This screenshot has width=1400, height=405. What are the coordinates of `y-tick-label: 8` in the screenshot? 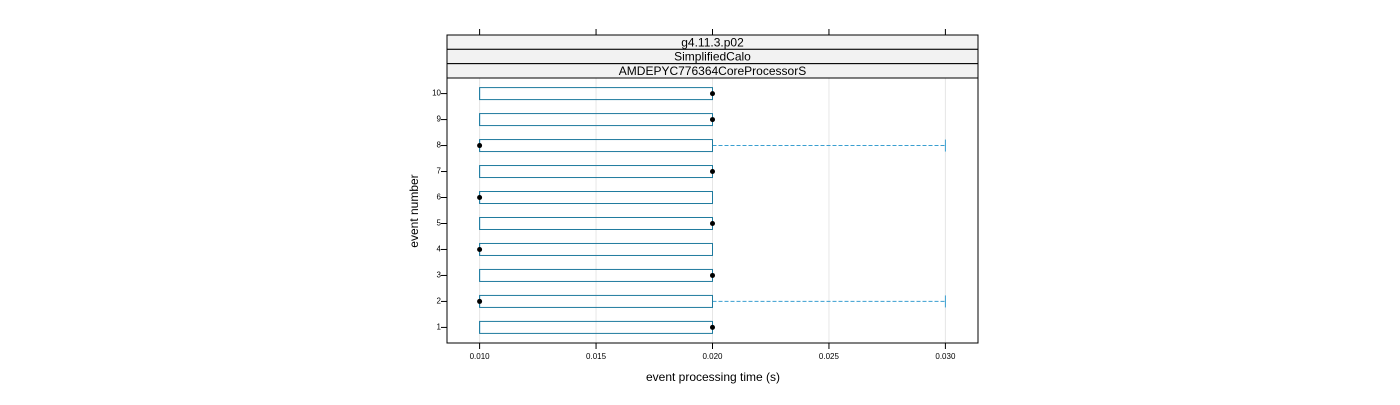 It's located at (439, 145).